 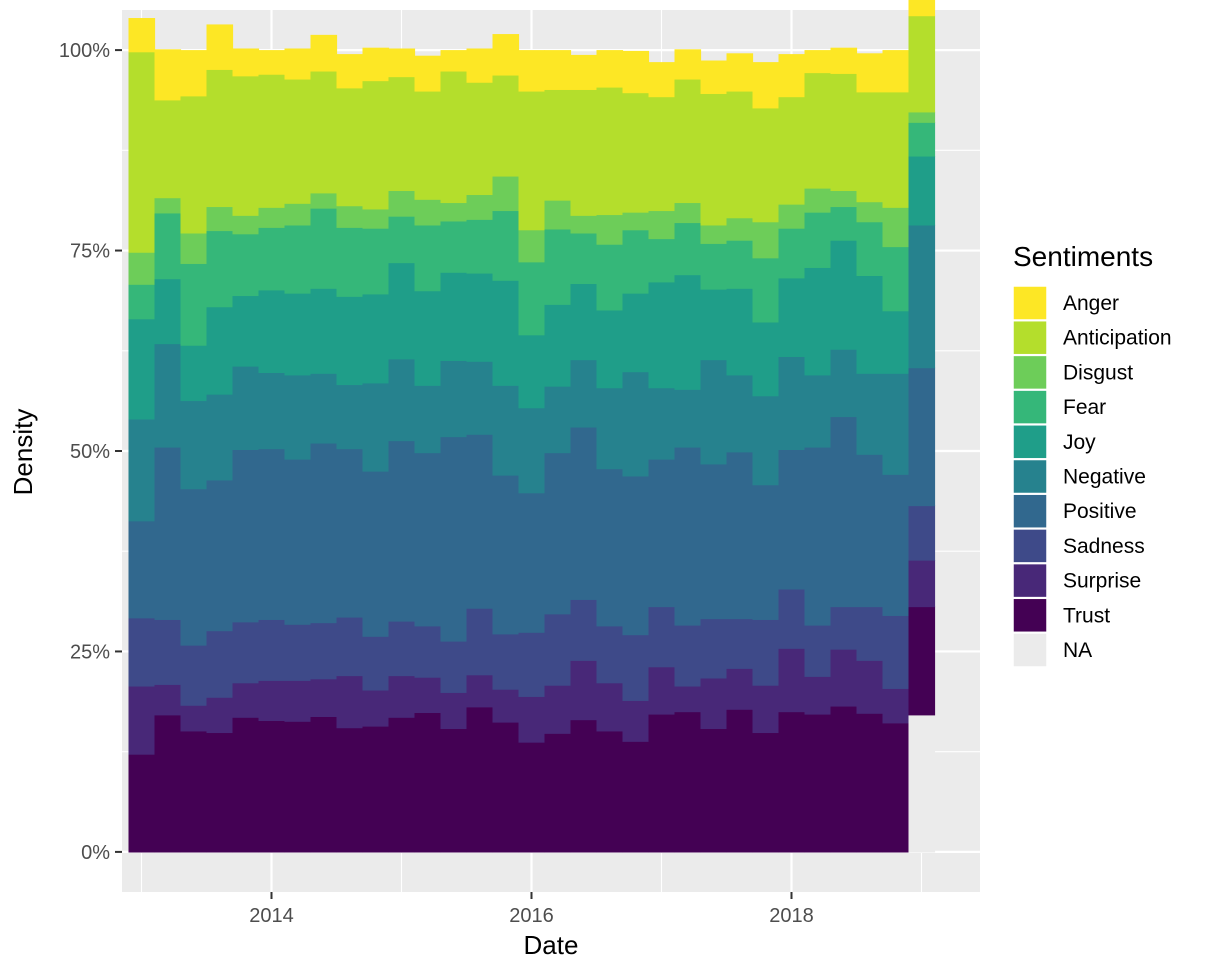 What do you see at coordinates (84, 51) in the screenshot?
I see `y-tick-label: 100%` at bounding box center [84, 51].